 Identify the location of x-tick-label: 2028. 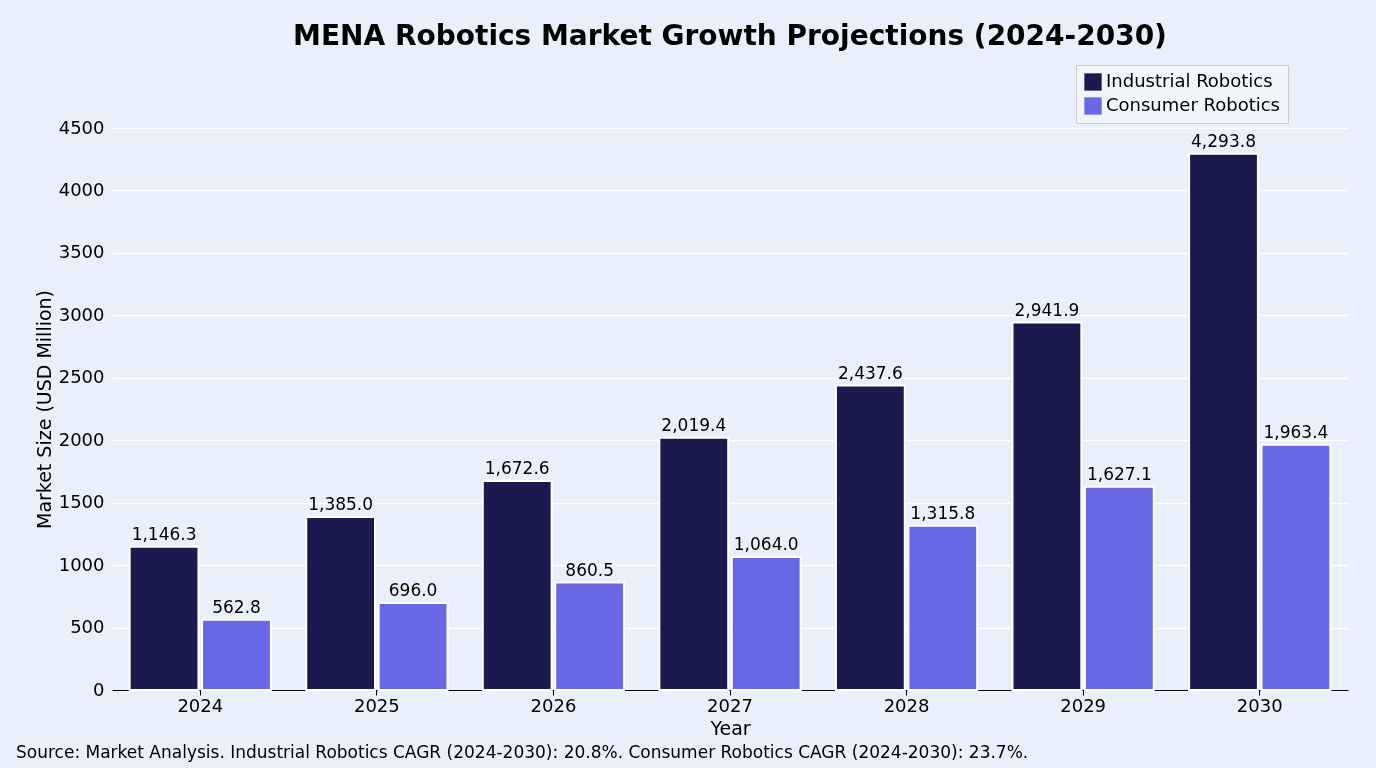
(906, 705).